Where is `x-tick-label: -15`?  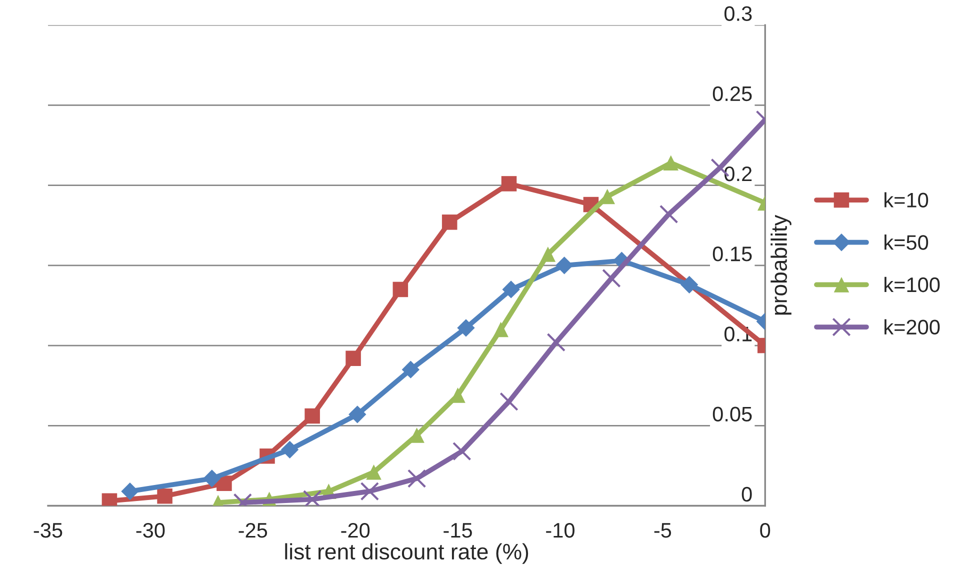
x-tick-label: -15 is located at coordinates (458, 530).